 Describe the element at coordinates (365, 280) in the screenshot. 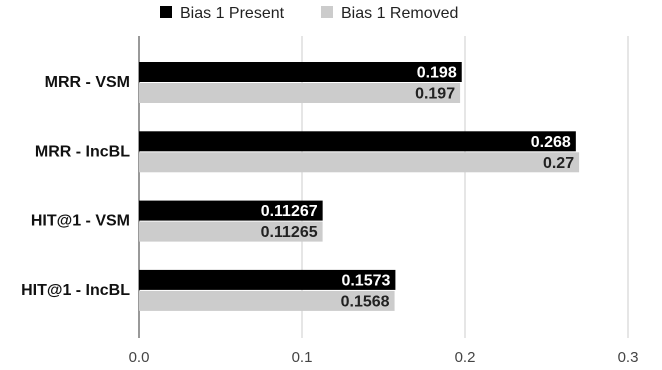

I see `data-label: 0.1573` at that location.